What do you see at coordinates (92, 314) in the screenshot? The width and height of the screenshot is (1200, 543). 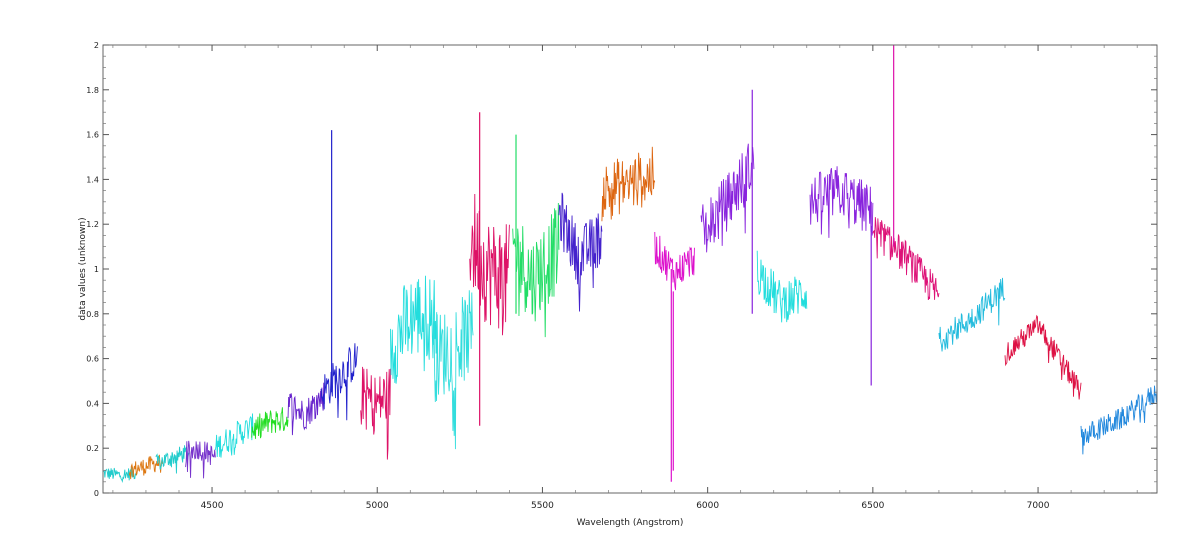 I see `y-tick-label: 0.8` at bounding box center [92, 314].